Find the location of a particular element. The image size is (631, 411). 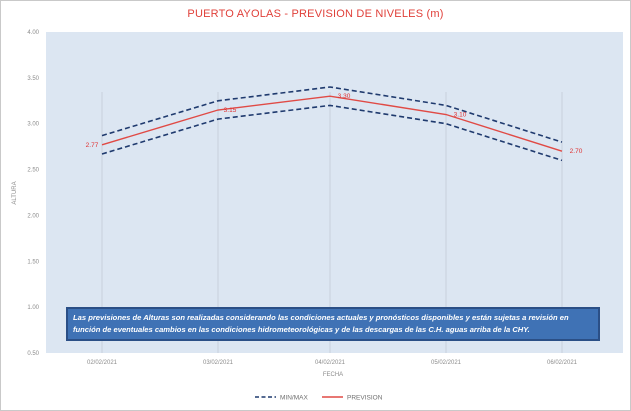

legend-label-minmax: MIN/MAX is located at coordinates (294, 398).